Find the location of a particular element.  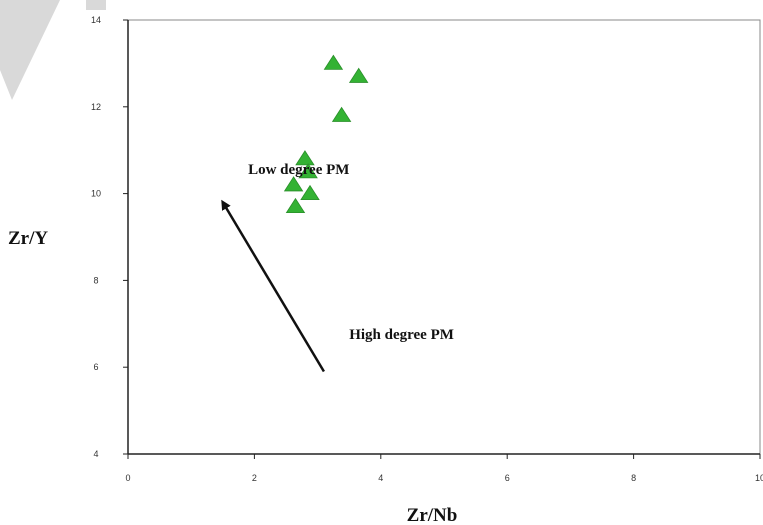

y-tick-label: 6 is located at coordinates (95, 367).